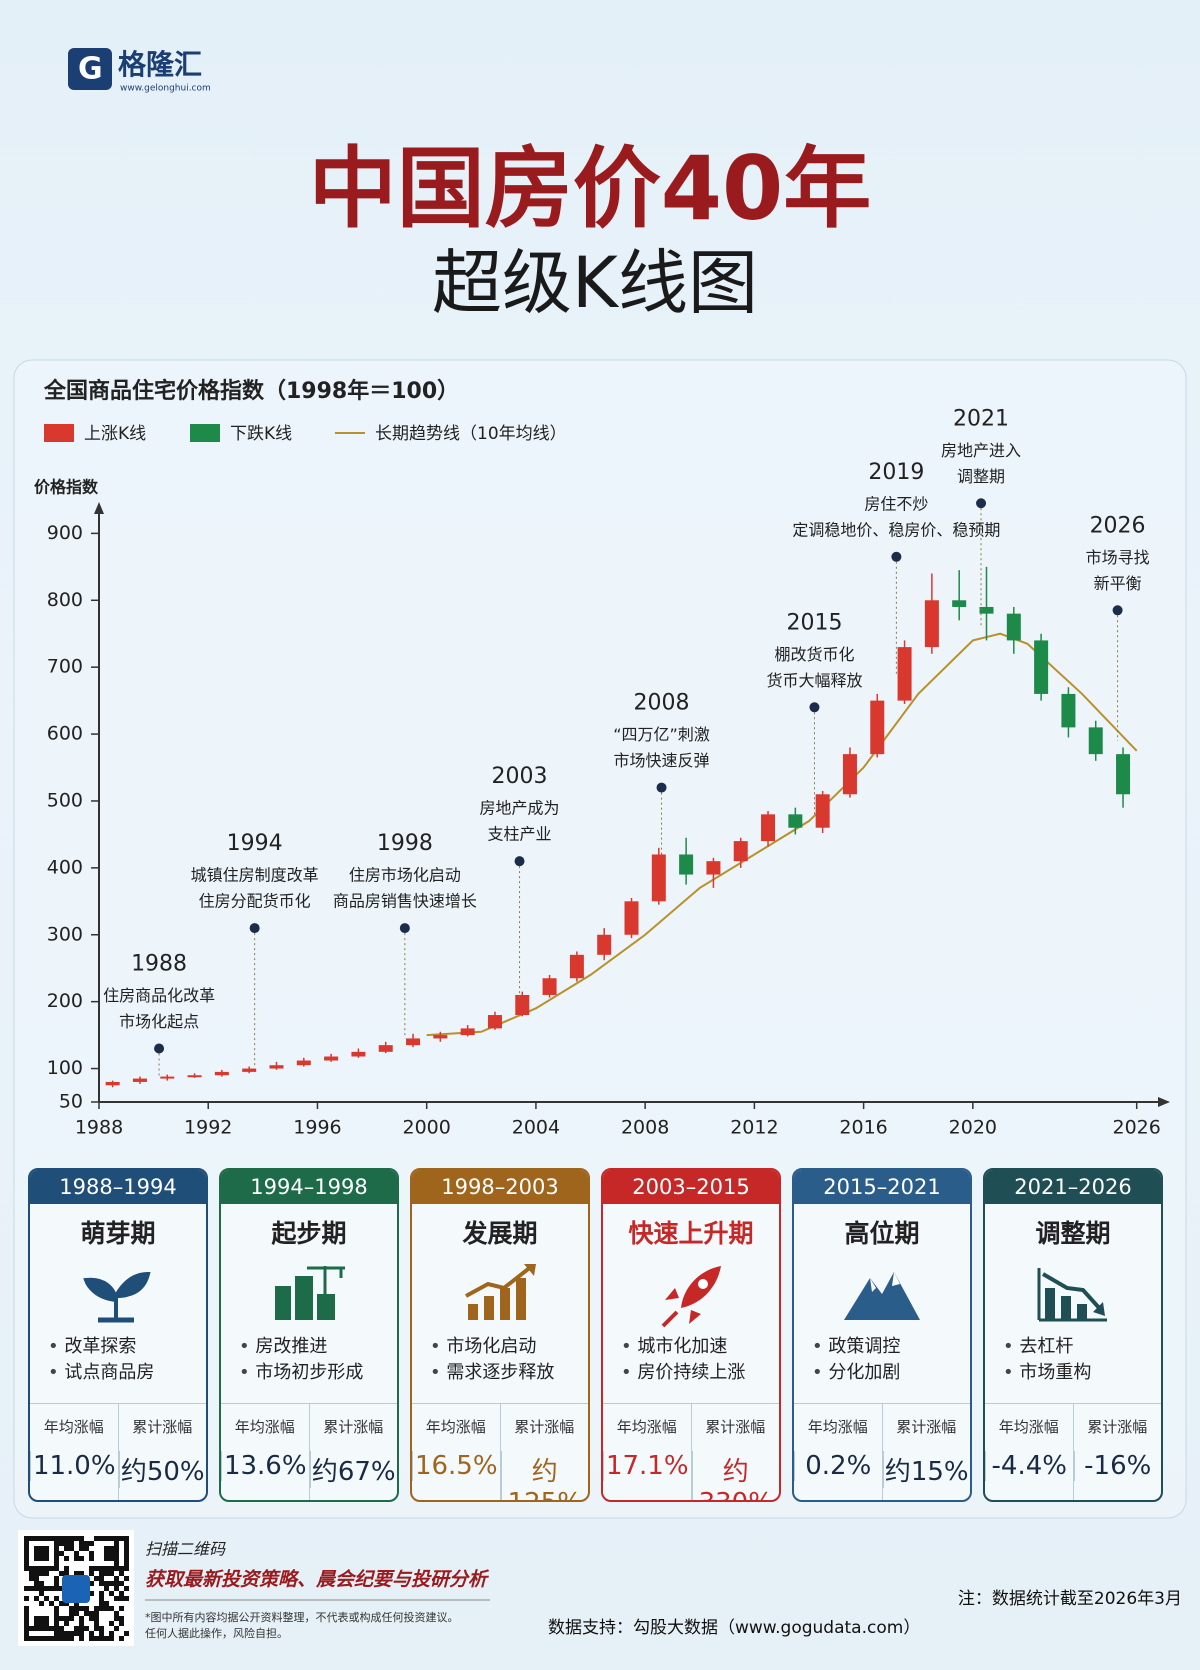  Describe the element at coordinates (162, 1469) in the screenshot. I see `stat-value: 约50%` at that location.